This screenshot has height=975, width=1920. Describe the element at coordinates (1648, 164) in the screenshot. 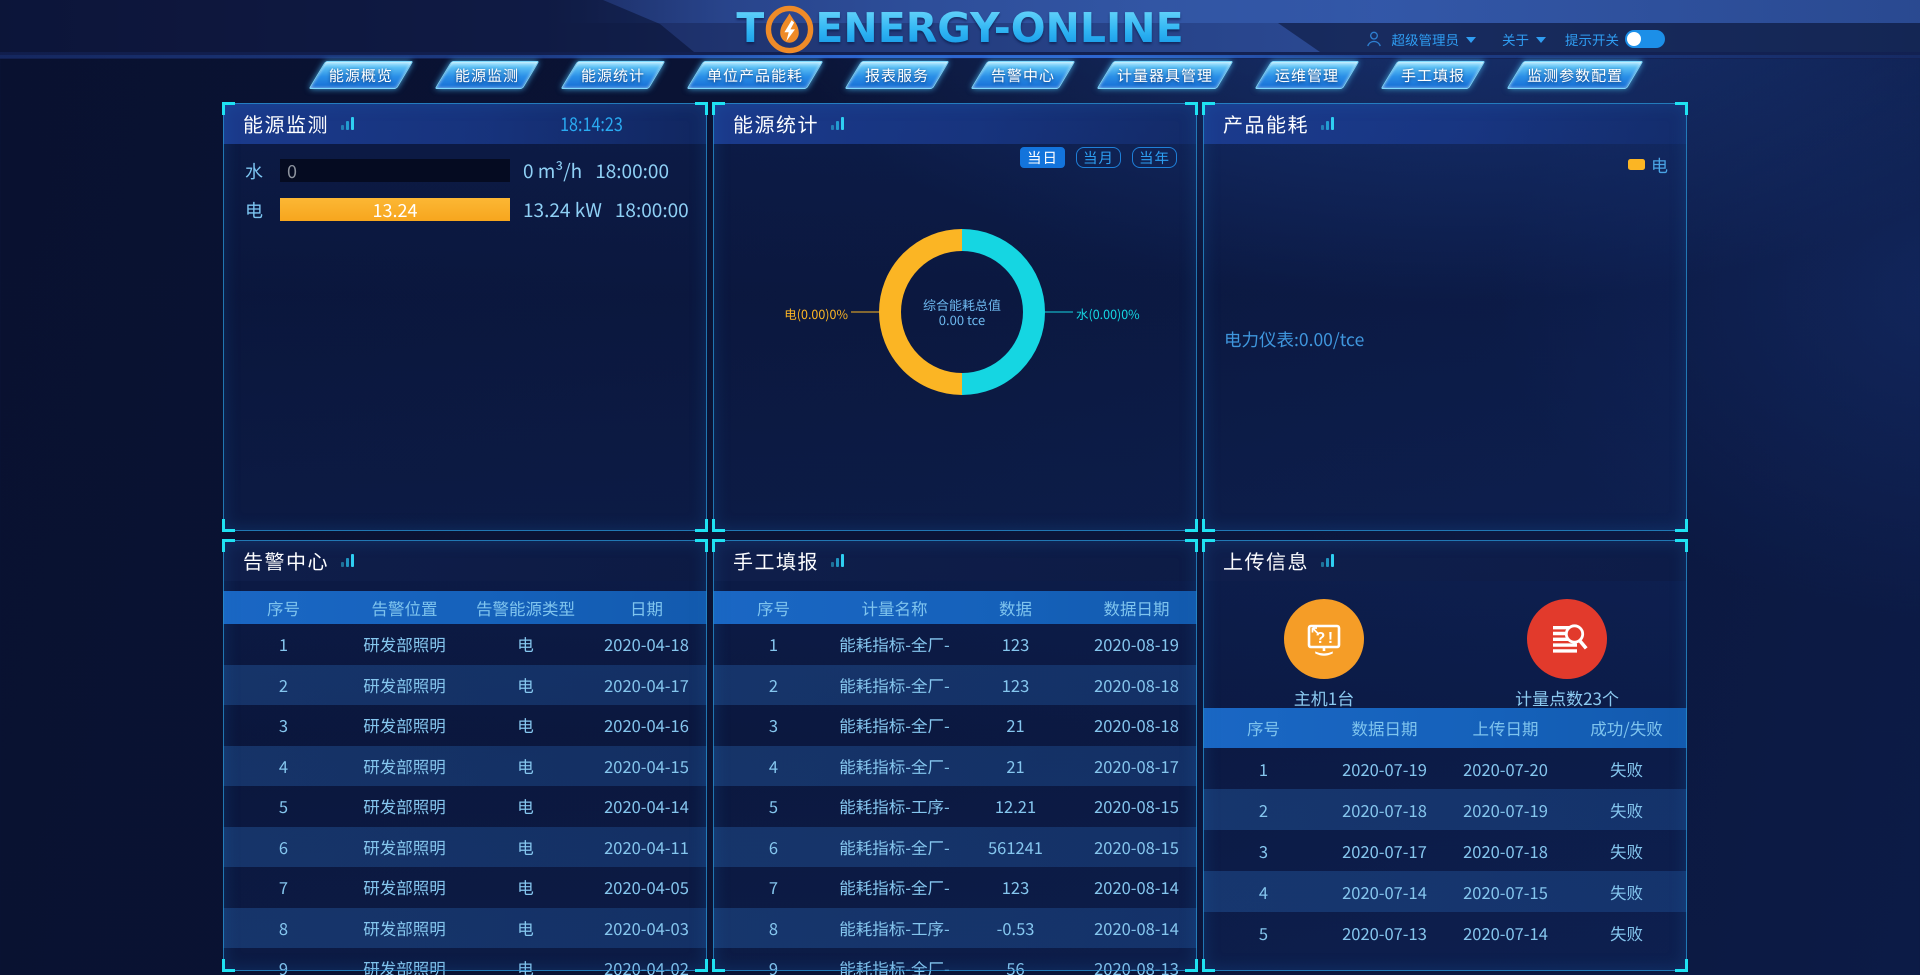

I see `chart-legend: 电` at that location.